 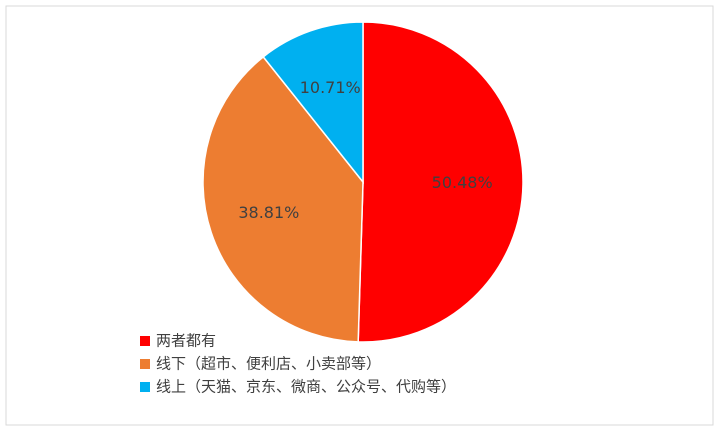 I want to click on legend-label: 线下（超市、便利店、小卖部等）, so click(x=268, y=364).